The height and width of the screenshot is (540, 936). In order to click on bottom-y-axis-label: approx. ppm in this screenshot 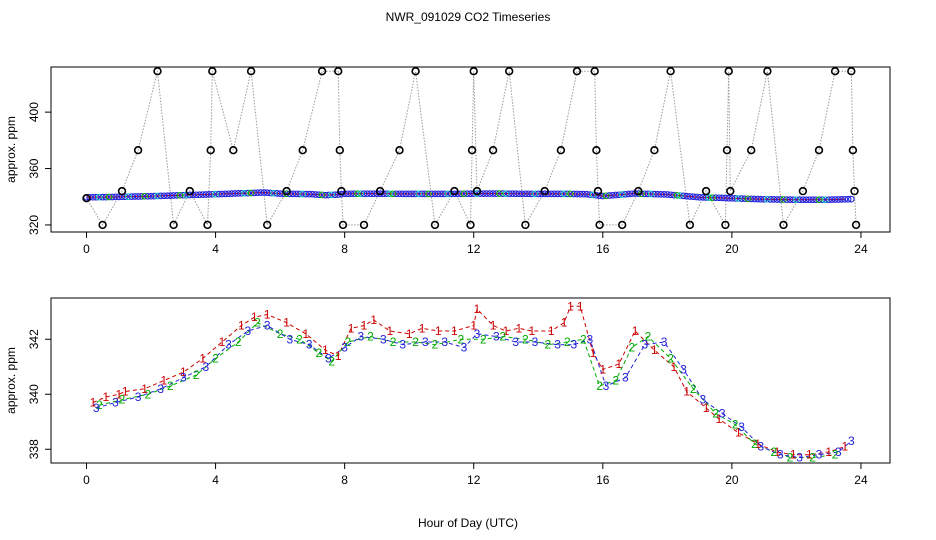, I will do `click(11, 380)`.